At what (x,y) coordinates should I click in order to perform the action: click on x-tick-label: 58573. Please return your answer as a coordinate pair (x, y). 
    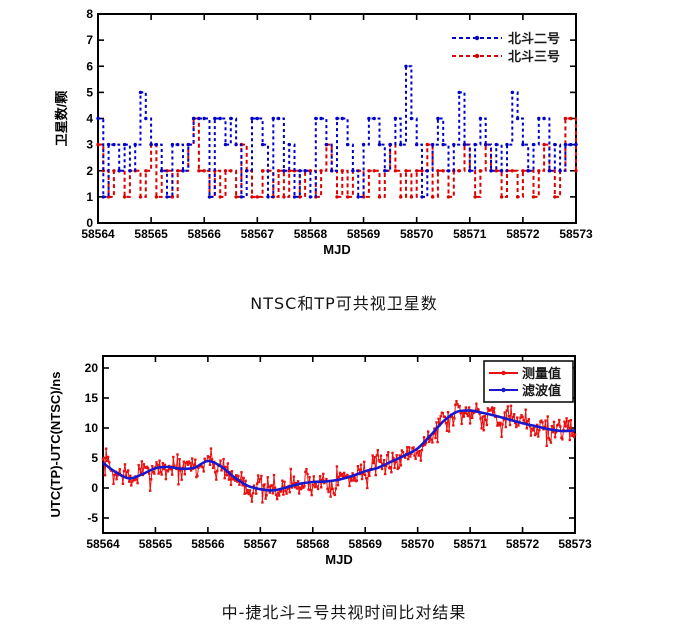
    Looking at the image, I should click on (575, 544).